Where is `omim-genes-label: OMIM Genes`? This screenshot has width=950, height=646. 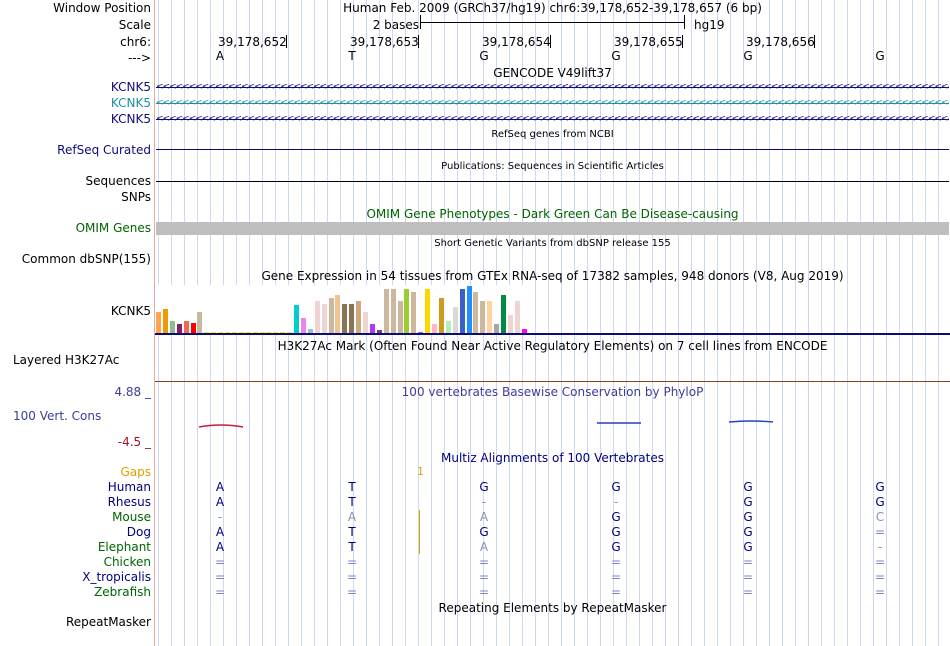
omim-genes-label: OMIM Genes is located at coordinates (113, 228).